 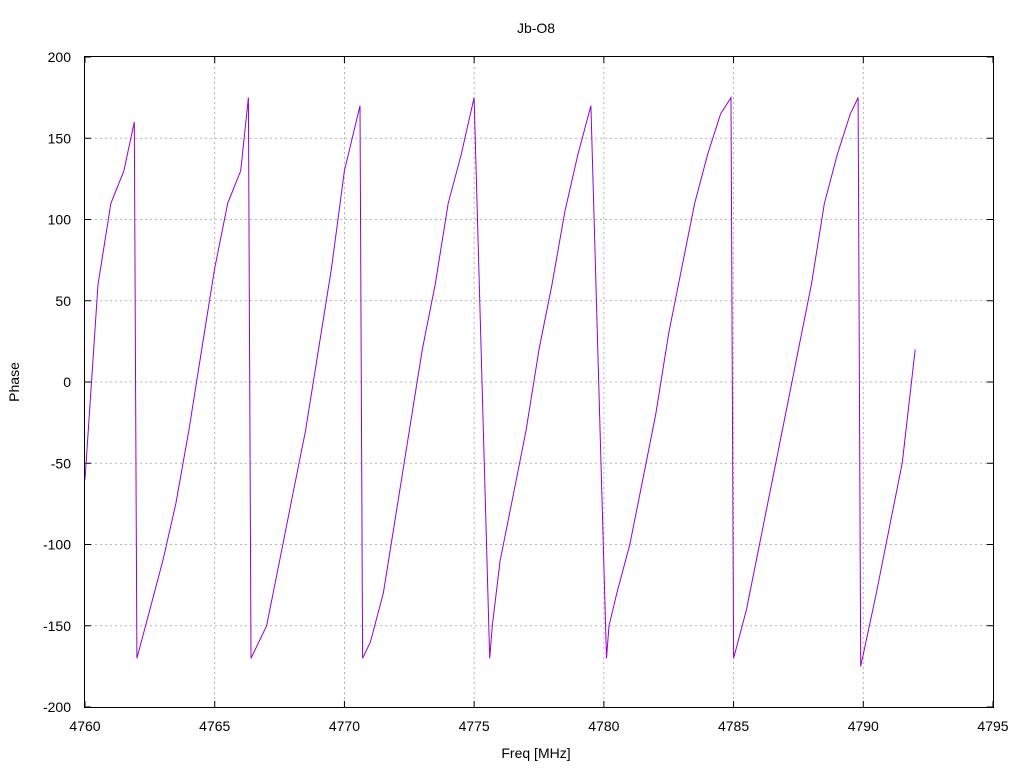 I want to click on y-tick-label: 200, so click(x=60, y=57).